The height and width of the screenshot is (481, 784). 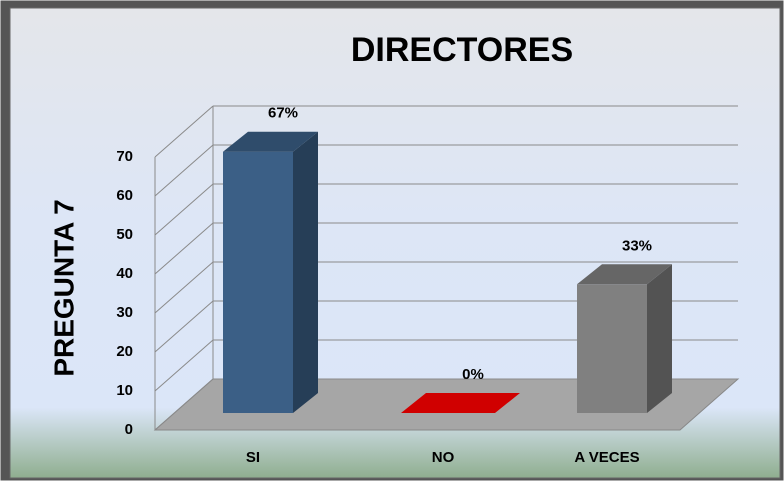 I want to click on x-tick-label: SI, so click(x=253, y=457).